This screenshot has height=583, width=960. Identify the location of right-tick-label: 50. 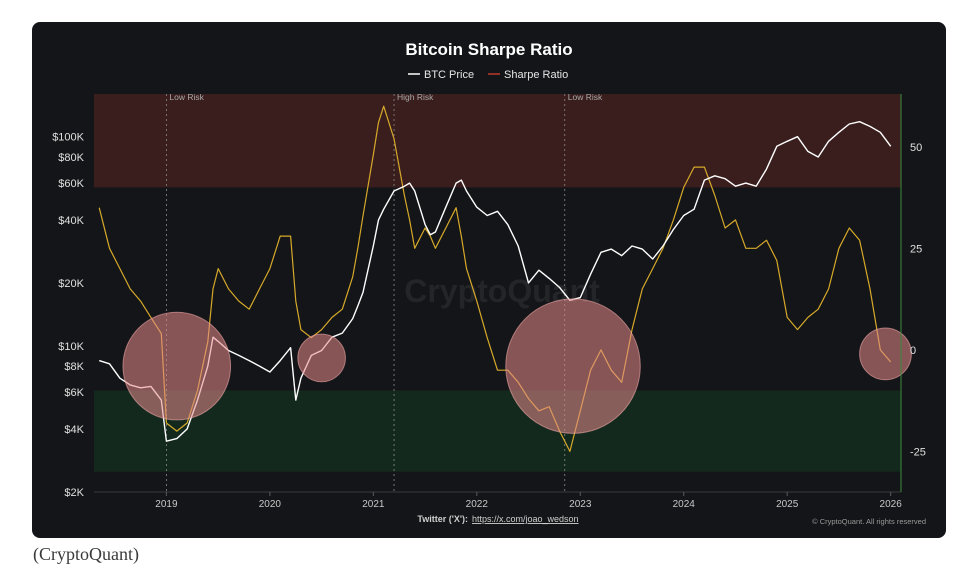
(916, 148).